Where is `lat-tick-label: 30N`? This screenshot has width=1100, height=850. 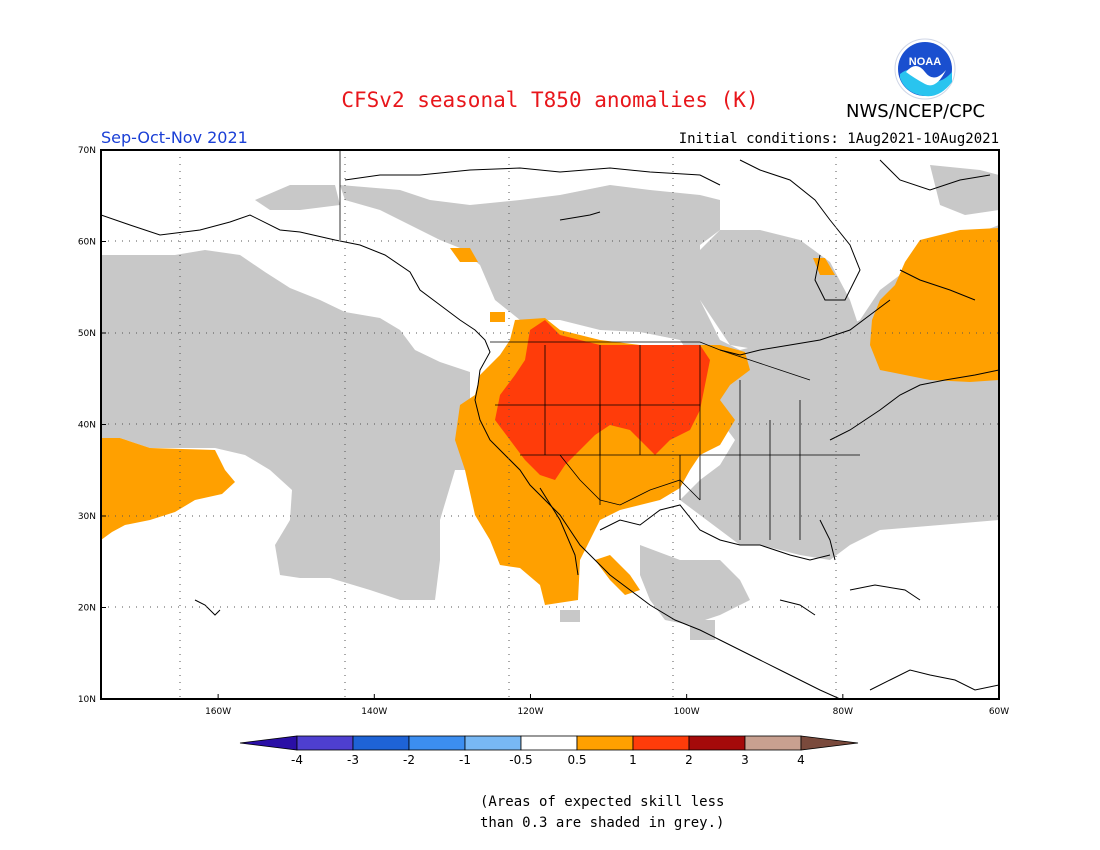
lat-tick-label: 30N is located at coordinates (87, 517).